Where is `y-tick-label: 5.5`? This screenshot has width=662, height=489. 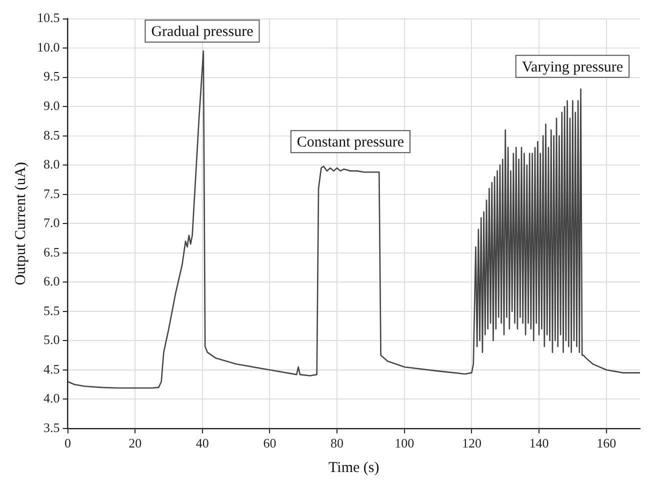
y-tick-label: 5.5 is located at coordinates (52, 310).